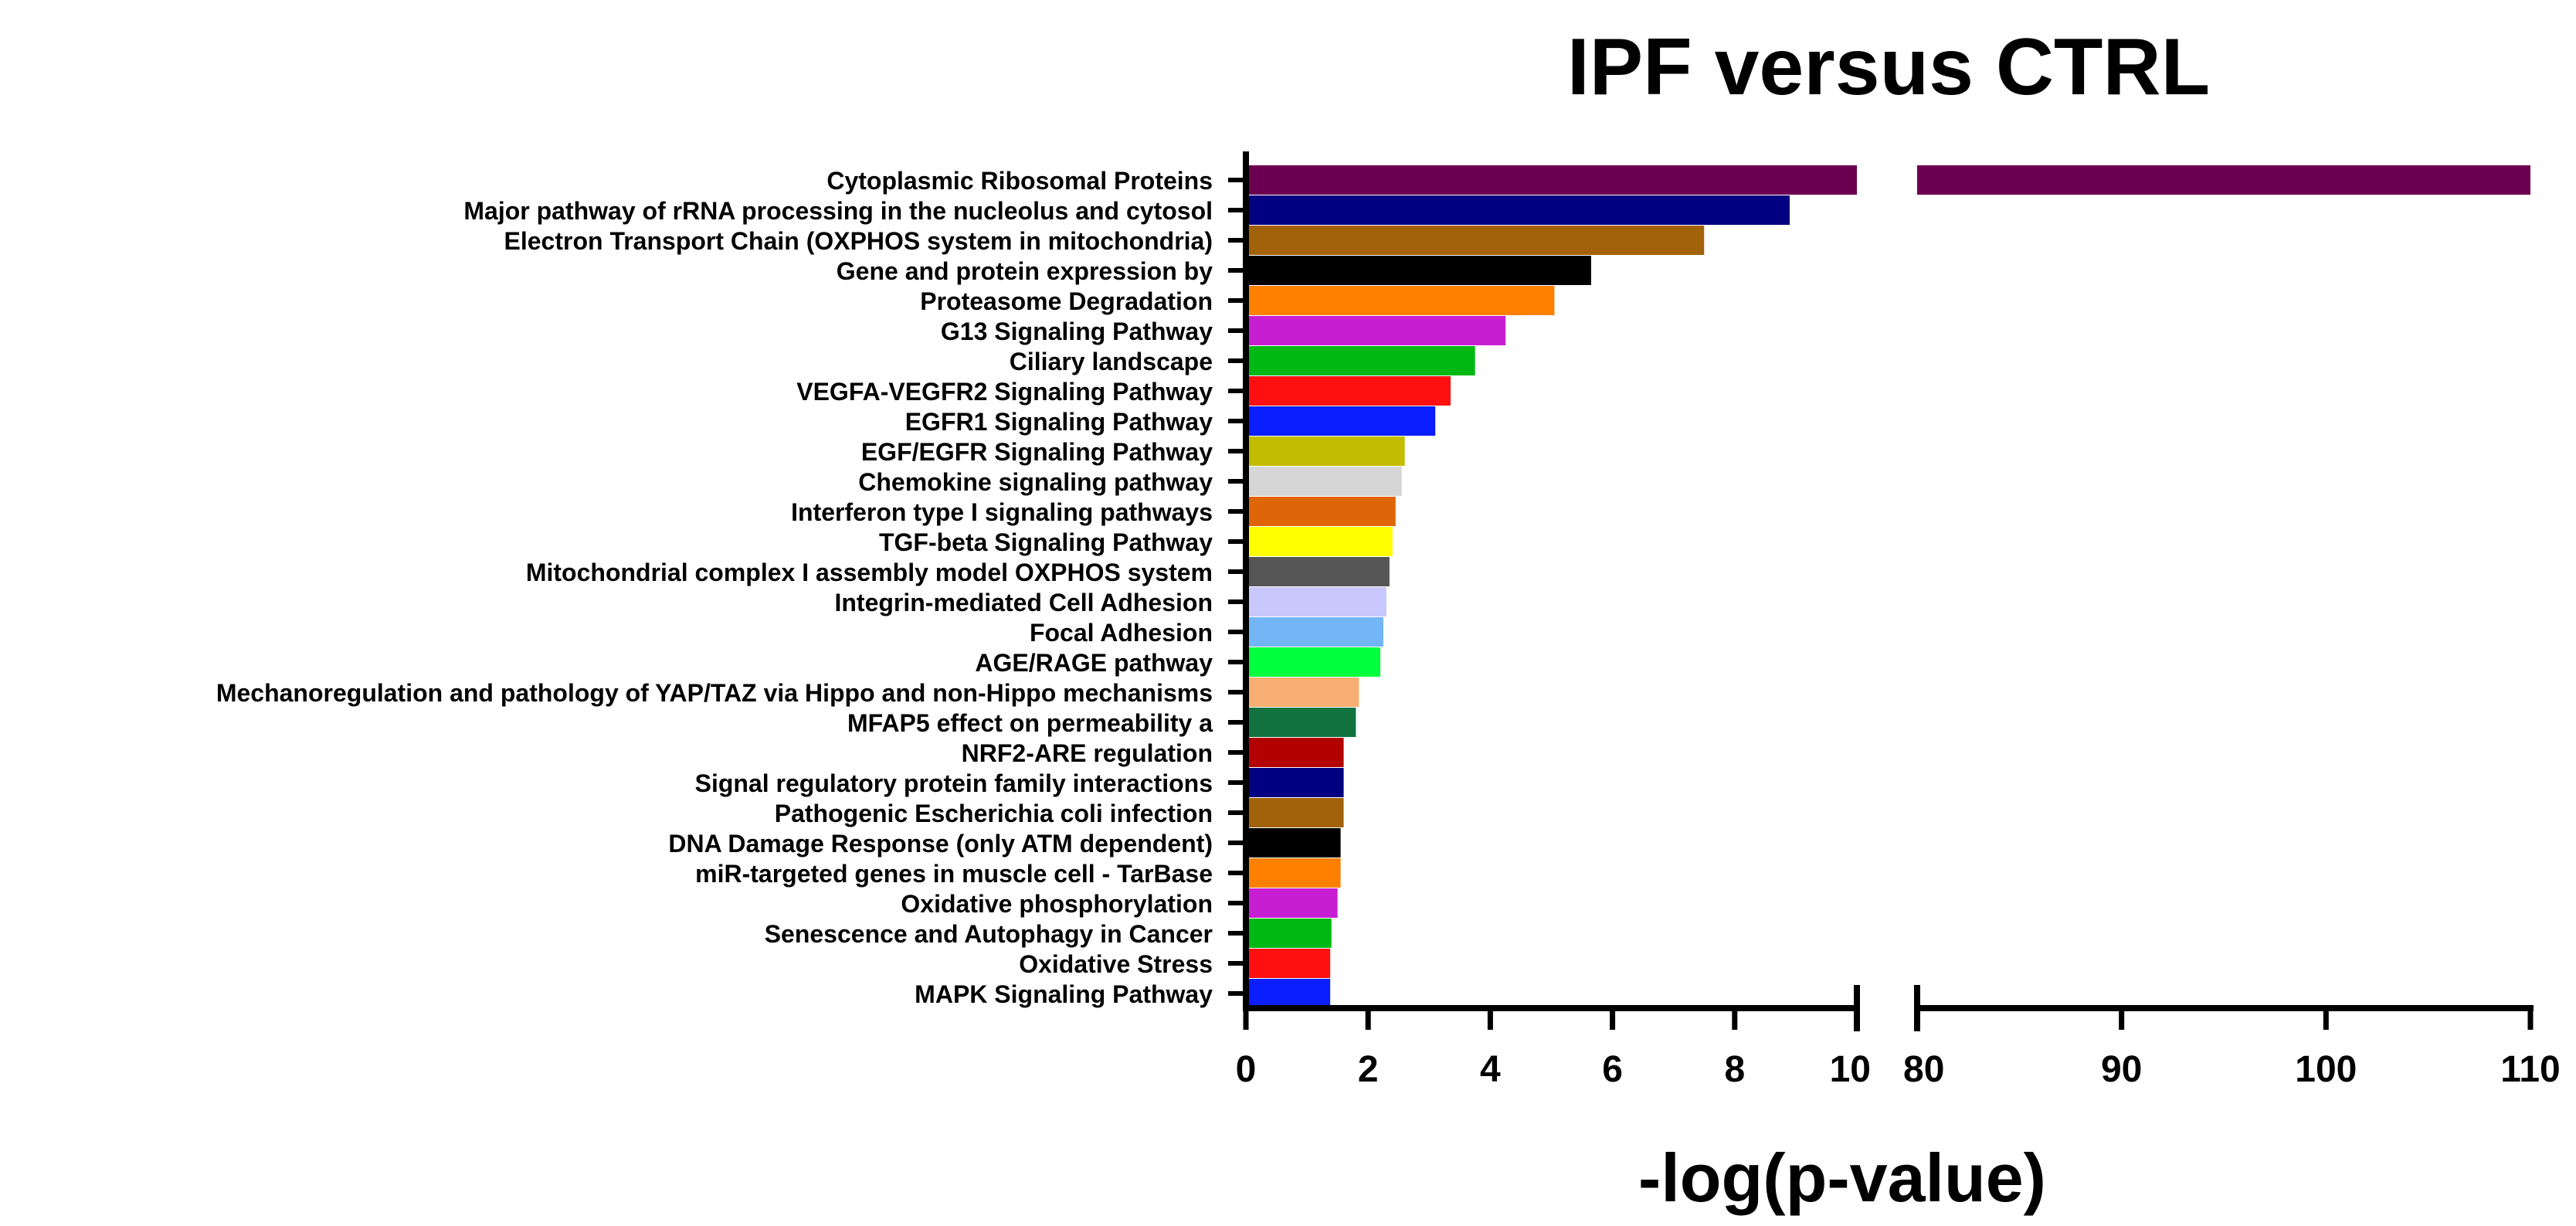 Image resolution: width=2576 pixels, height=1226 pixels. I want to click on category-label-5: G13 Signaling Pathway, so click(1077, 331).